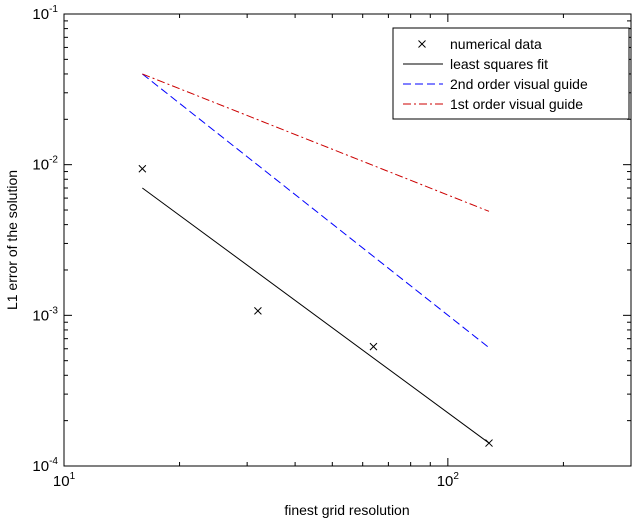  I want to click on x-axis-title: finest grid resolution, so click(346, 510).